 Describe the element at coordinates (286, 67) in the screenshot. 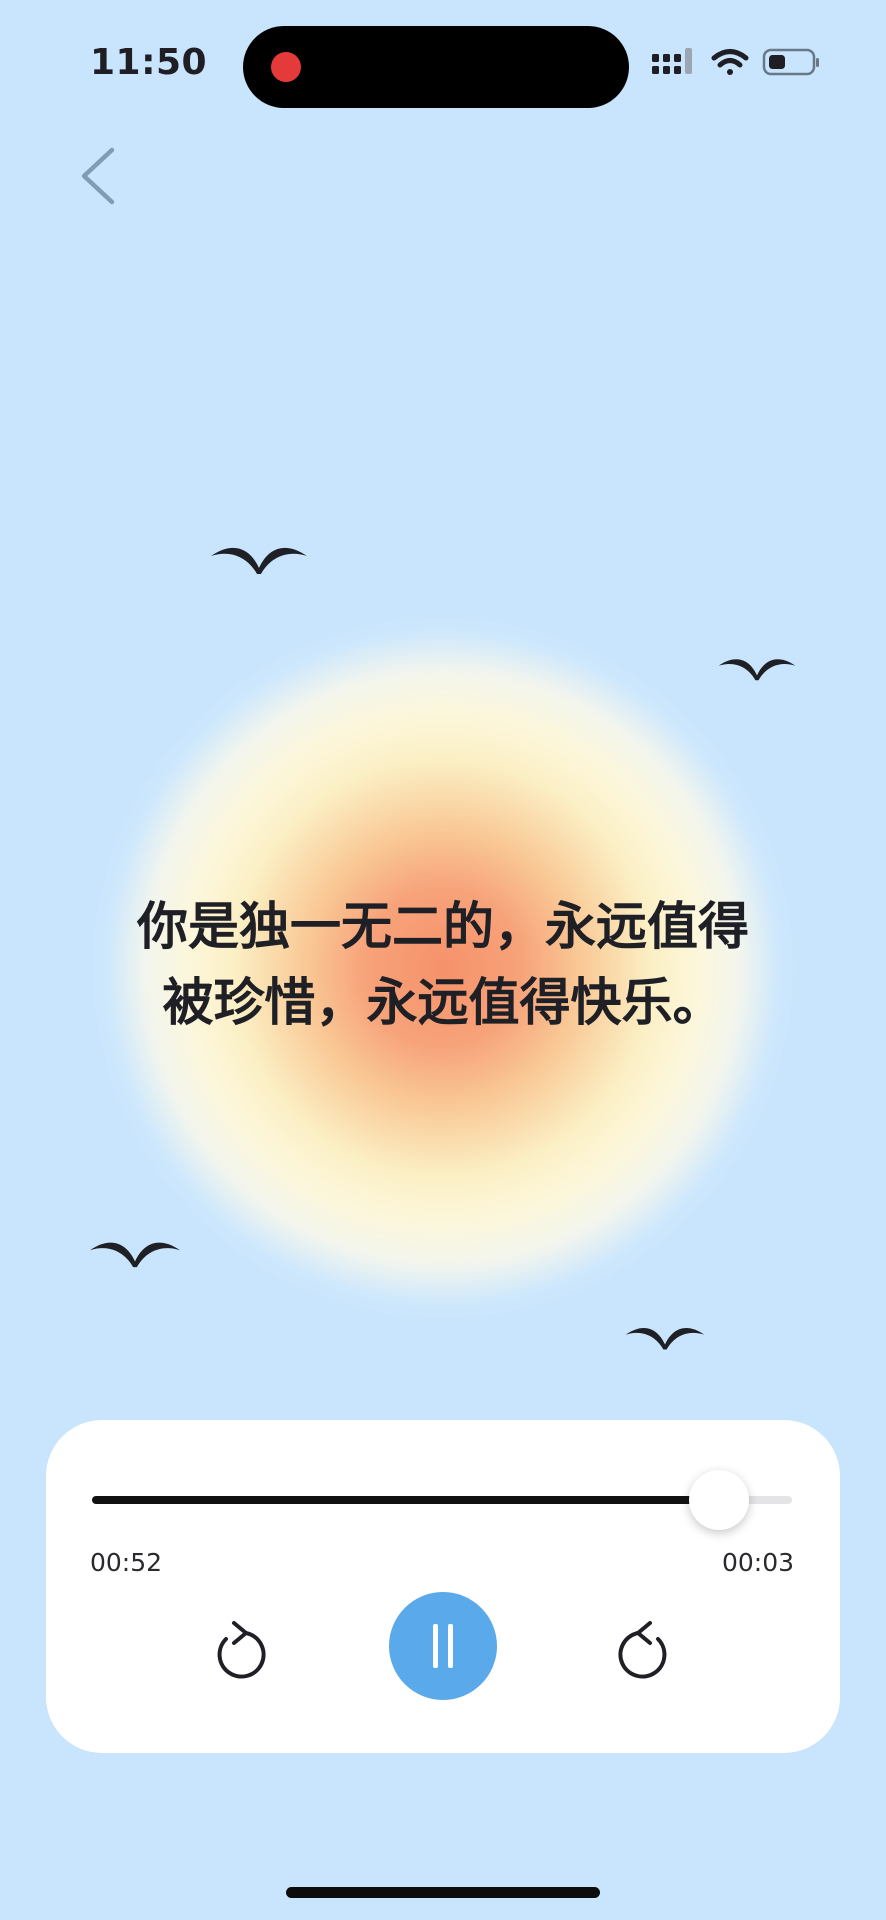

I see `recording-indicator-icon` at that location.